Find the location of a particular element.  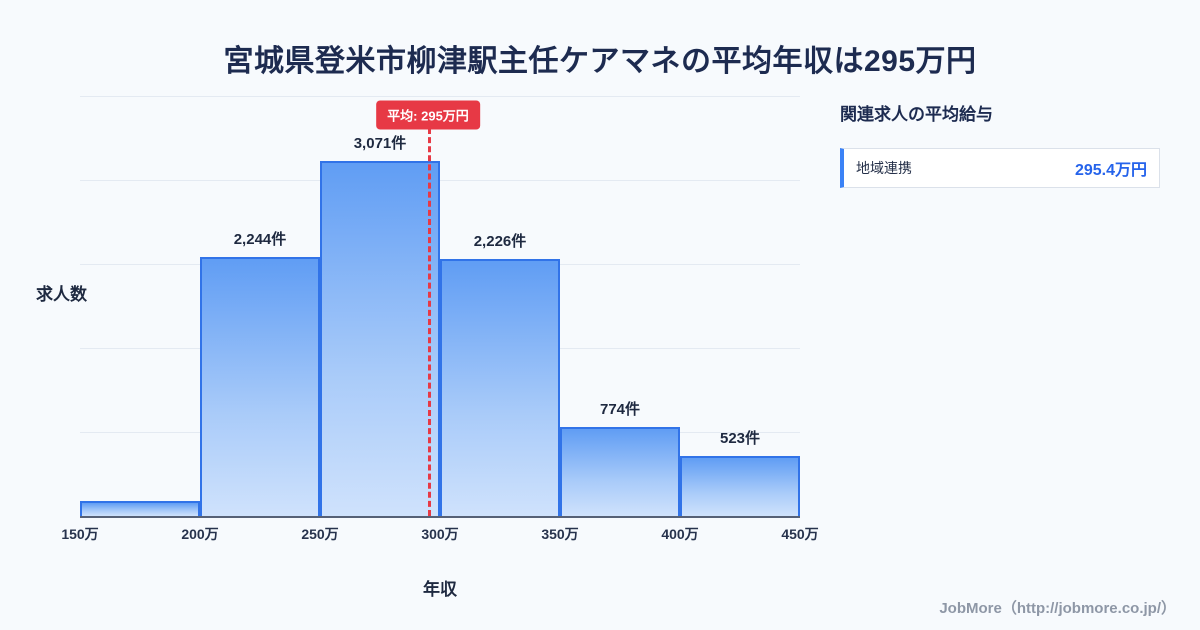

x-tick-label: 400万 is located at coordinates (680, 534).